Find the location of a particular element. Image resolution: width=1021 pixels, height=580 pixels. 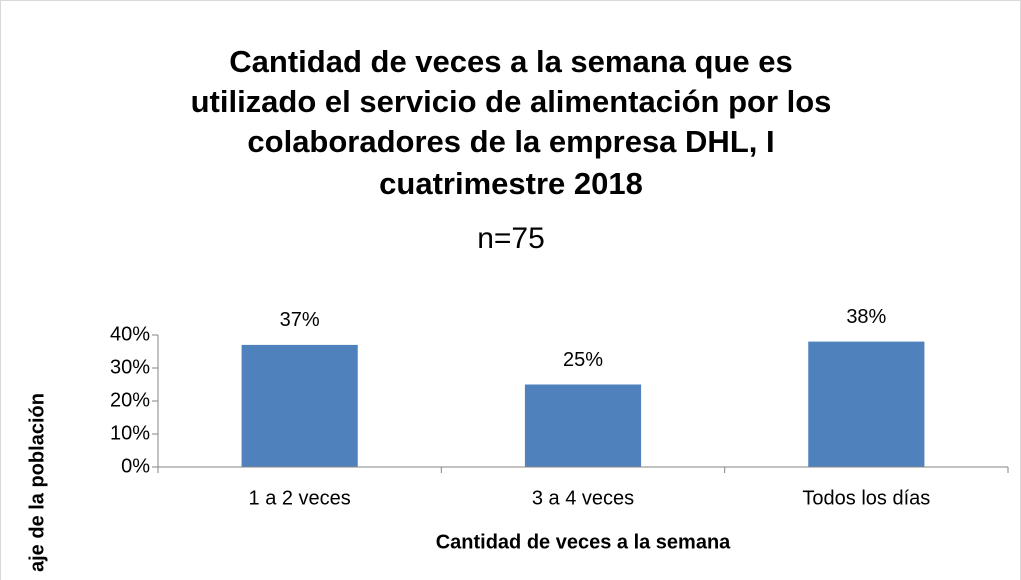

chart-title: cuatrimestre 2018 is located at coordinates (511, 183).